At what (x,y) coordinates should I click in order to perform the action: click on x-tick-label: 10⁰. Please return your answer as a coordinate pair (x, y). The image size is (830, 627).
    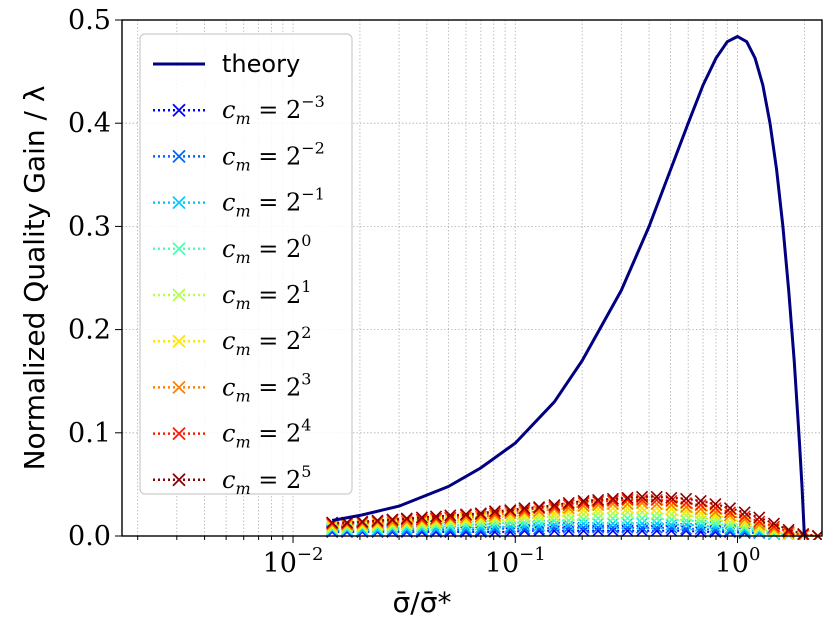
    Looking at the image, I should click on (738, 561).